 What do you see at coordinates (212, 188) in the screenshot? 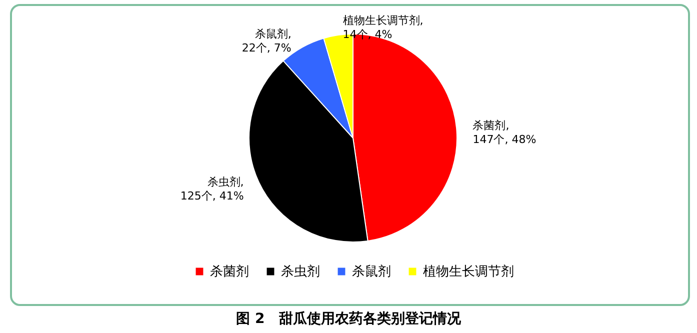
I see `data-label: 杀虫剂, 125个, 41%` at bounding box center [212, 188].